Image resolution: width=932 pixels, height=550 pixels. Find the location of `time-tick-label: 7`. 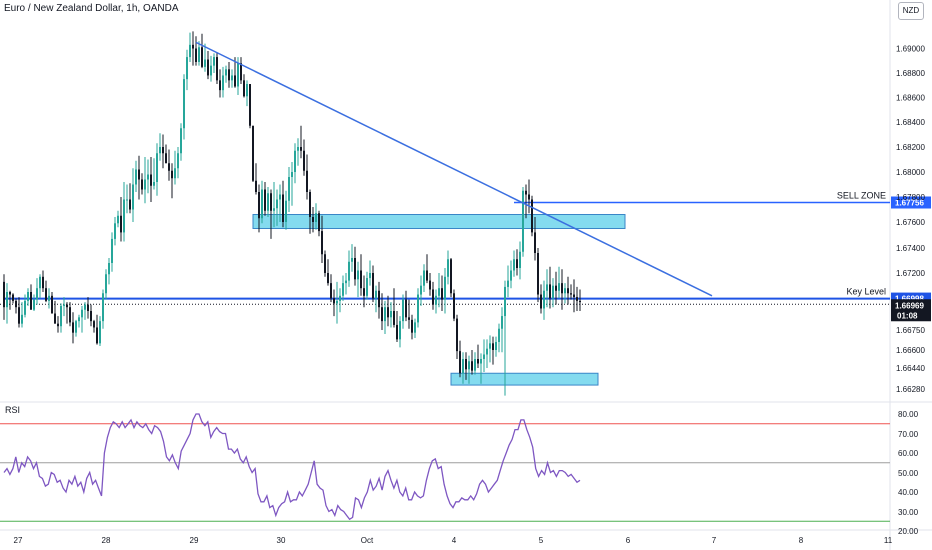

time-tick-label: 7 is located at coordinates (714, 540).